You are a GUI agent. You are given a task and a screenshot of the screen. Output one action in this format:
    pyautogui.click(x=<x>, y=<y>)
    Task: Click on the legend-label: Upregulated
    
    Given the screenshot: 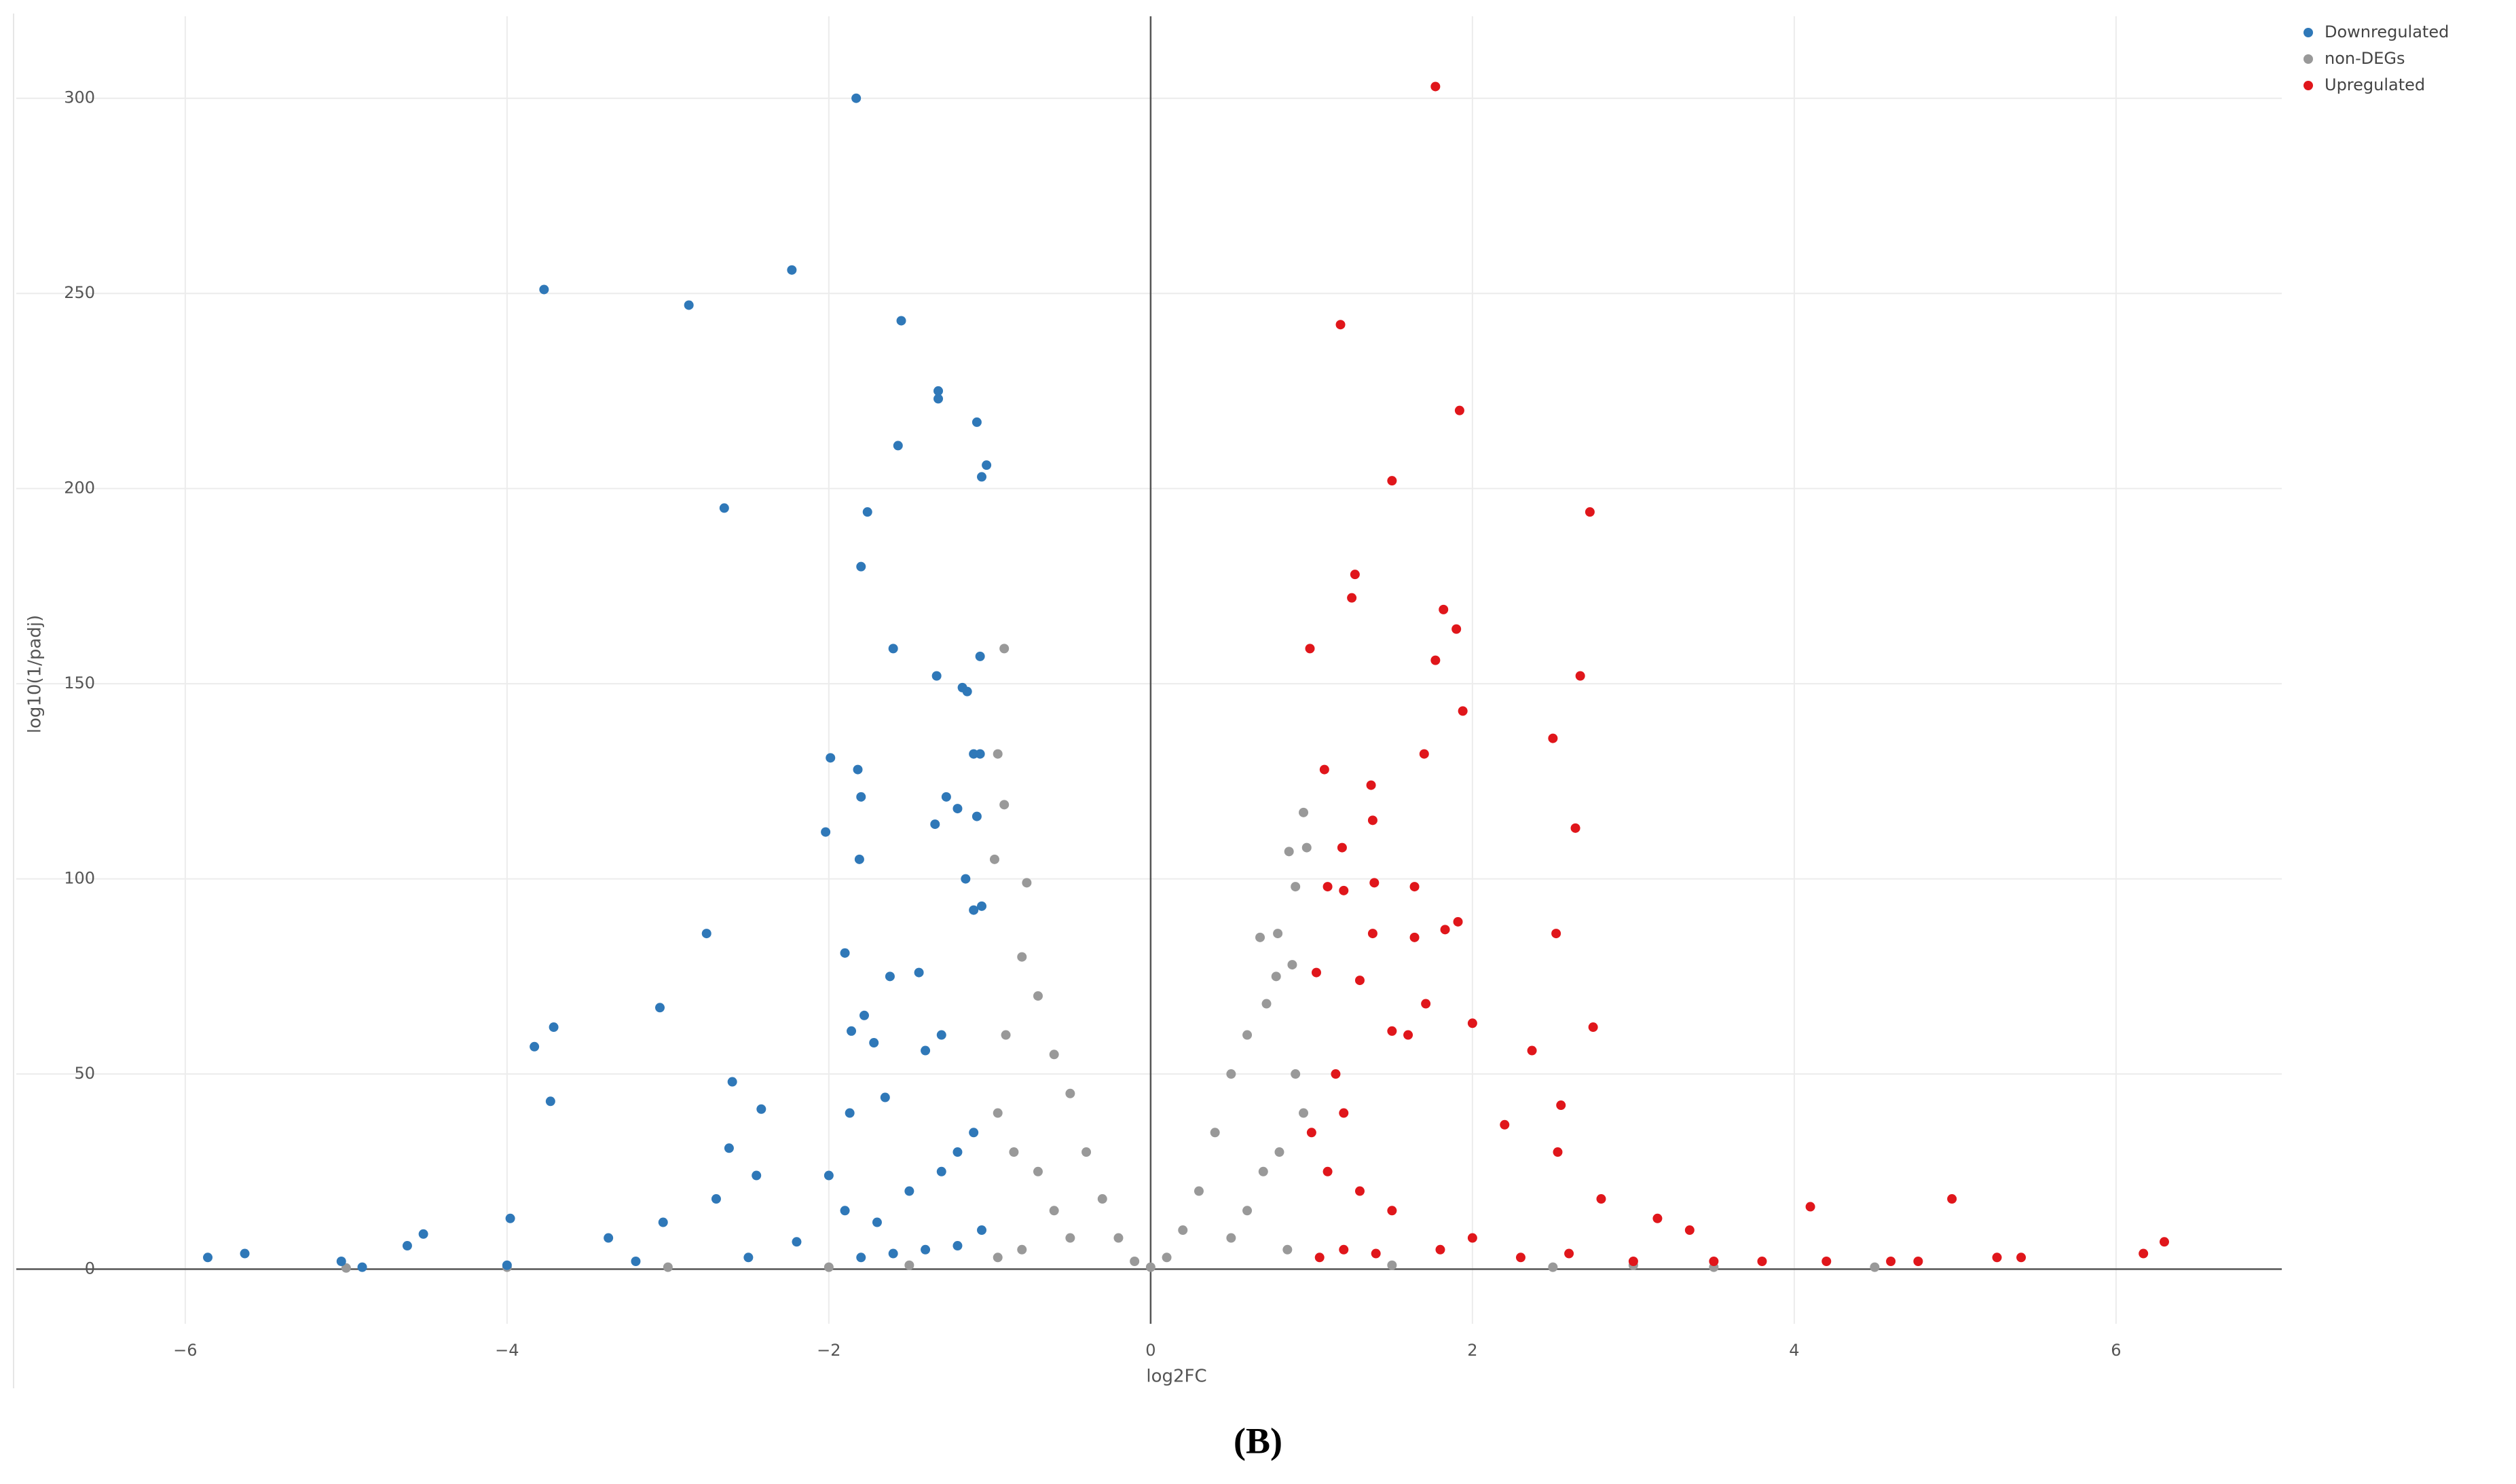 What is the action you would take?
    pyautogui.click(x=2375, y=84)
    